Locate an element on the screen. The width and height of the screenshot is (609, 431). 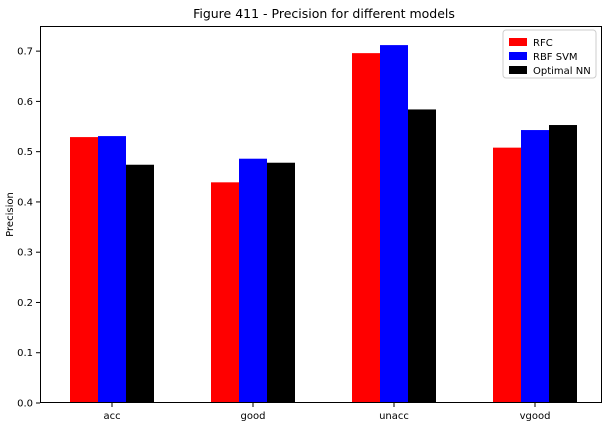
x-axis-ticks: acc good unacc vgood is located at coordinates (326, 412).